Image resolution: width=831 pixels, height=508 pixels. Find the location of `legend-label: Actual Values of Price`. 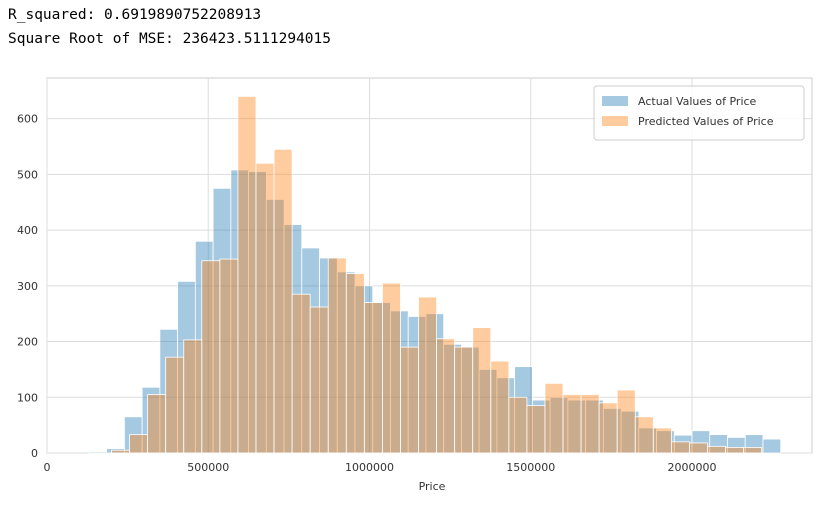

legend-label: Actual Values of Price is located at coordinates (697, 101).